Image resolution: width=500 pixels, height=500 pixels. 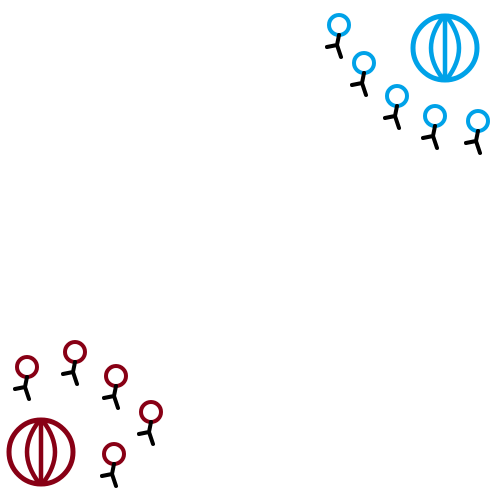 I want to click on team-red, so click(x=84, y=414).